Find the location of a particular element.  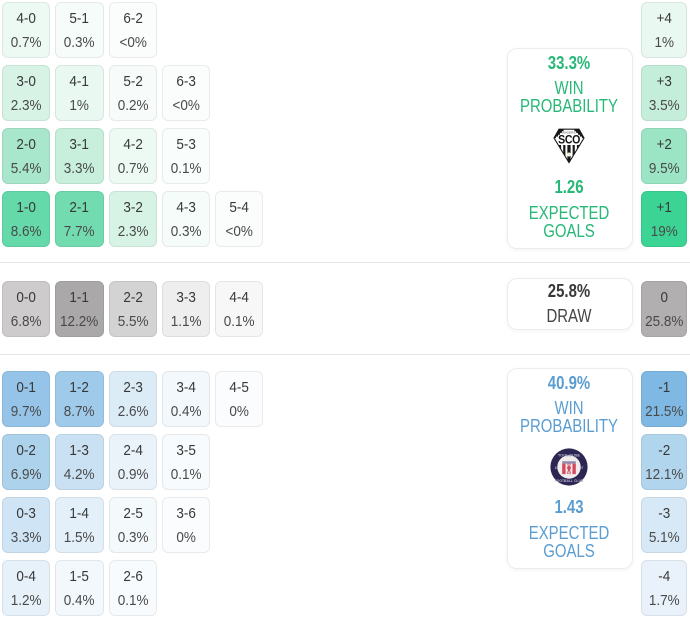

svg-text: 19 is located at coordinates (557, 468).